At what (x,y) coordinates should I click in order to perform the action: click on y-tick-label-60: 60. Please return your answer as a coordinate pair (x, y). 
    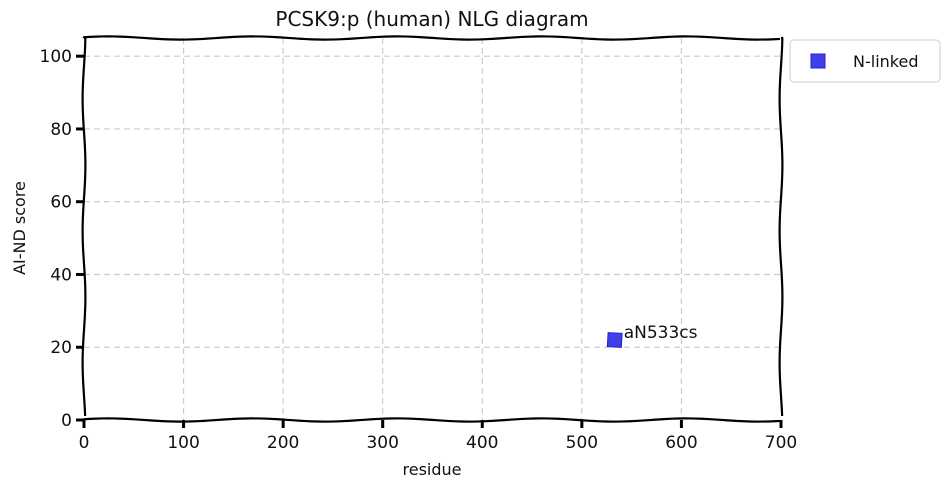
    Looking at the image, I should click on (61, 203).